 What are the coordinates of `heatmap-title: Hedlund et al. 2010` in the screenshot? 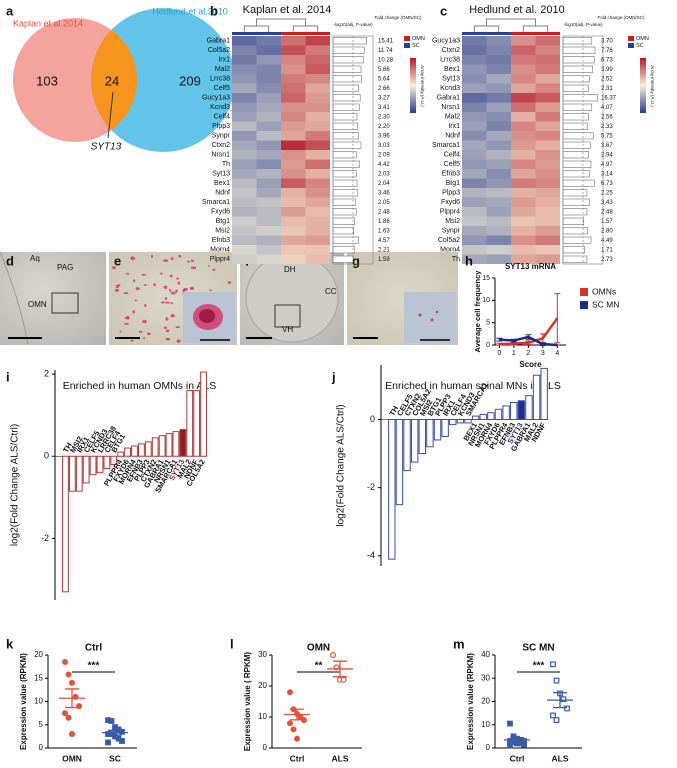 It's located at (516, 10).